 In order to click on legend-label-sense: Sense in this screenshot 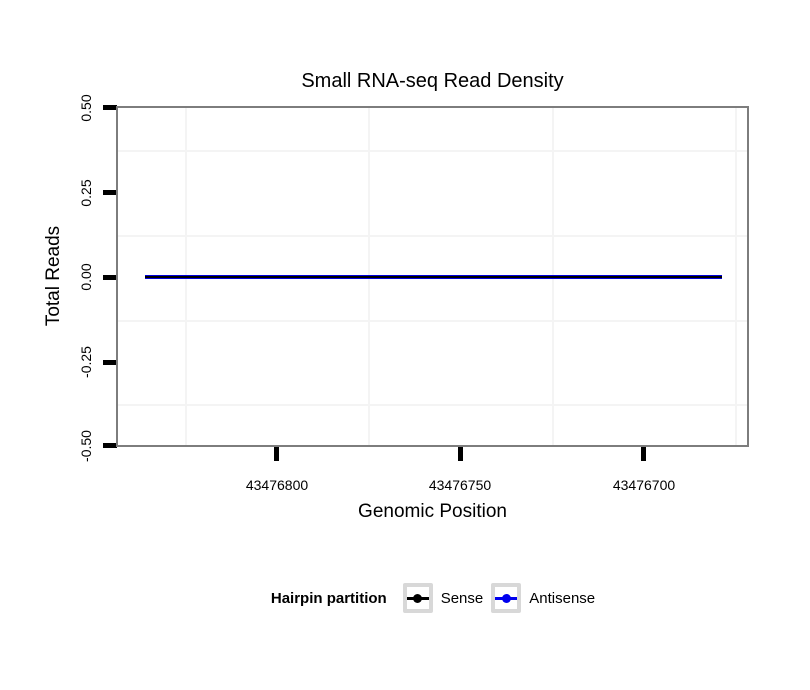, I will do `click(462, 598)`.